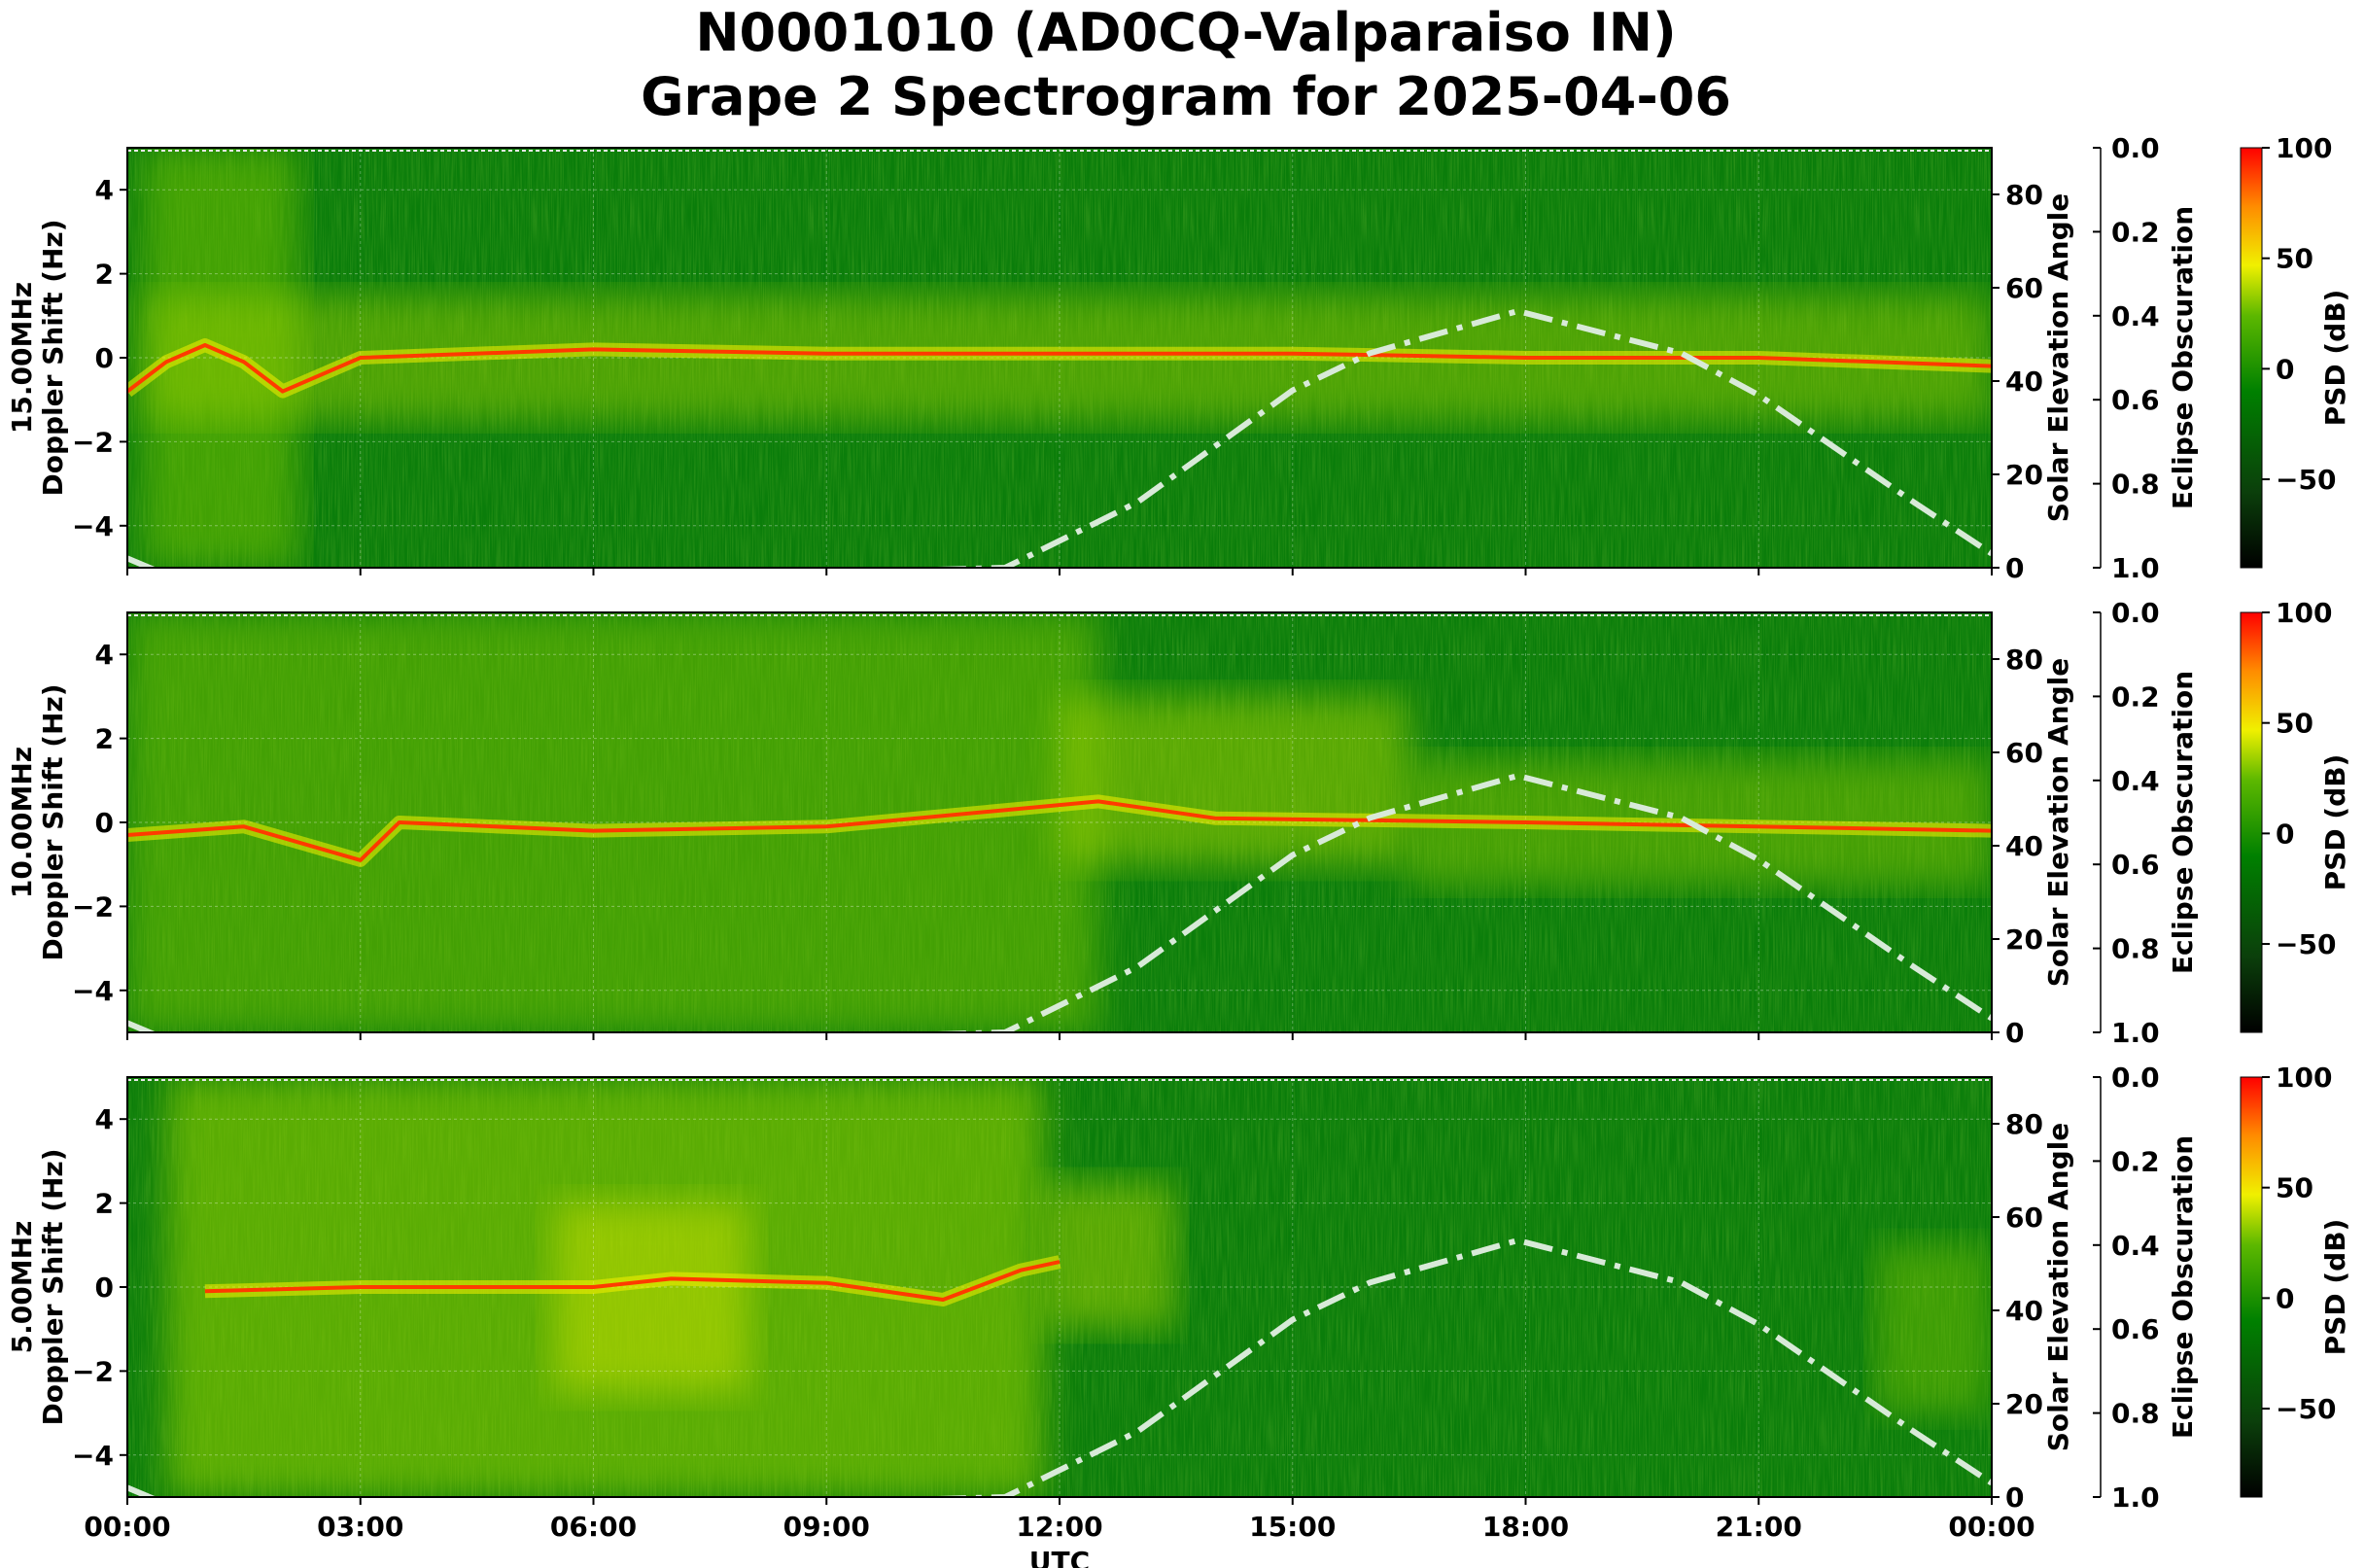 The image size is (2365, 1568). What do you see at coordinates (22, 1287) in the screenshot?
I see `panel-frequency-label: 5.00MHz` at bounding box center [22, 1287].